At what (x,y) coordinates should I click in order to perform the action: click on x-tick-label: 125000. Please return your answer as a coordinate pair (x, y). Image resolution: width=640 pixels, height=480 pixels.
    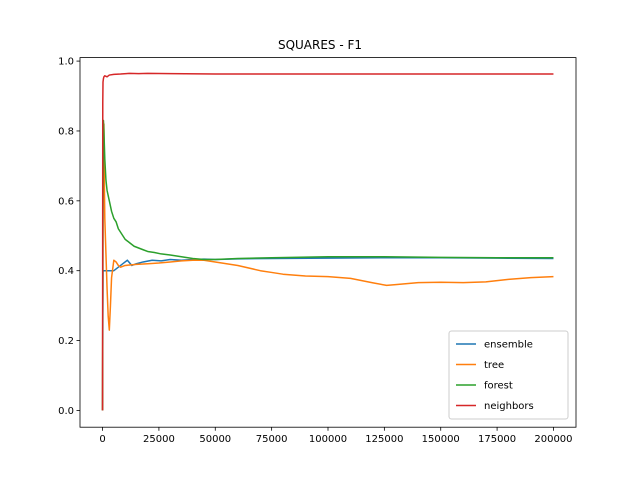
    Looking at the image, I should click on (384, 439).